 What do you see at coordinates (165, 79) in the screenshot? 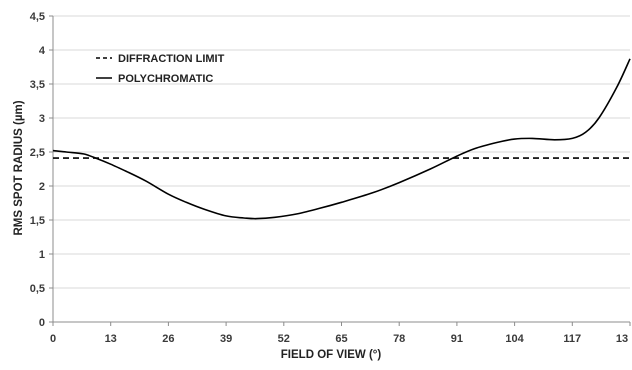
I see `legend-label-polychromatic: POLYCHROMATIC` at bounding box center [165, 79].